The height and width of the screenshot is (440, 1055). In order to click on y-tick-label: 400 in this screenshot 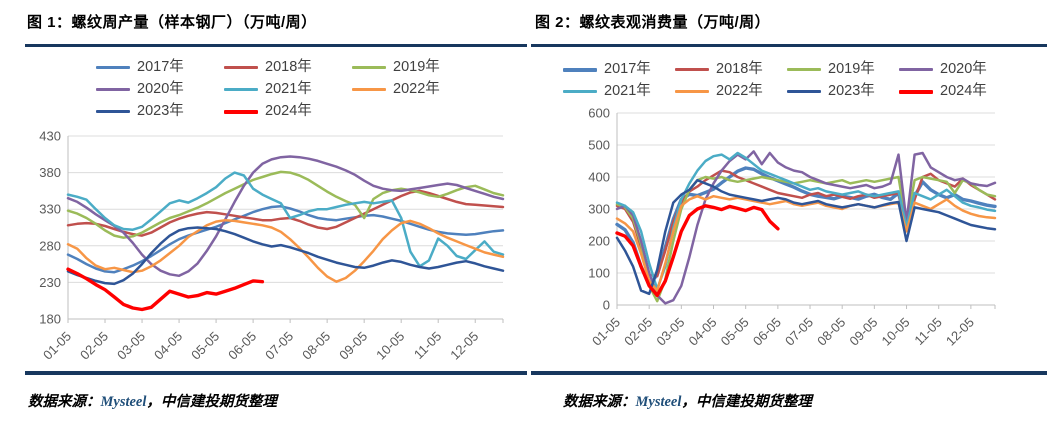, I will do `click(599, 177)`.